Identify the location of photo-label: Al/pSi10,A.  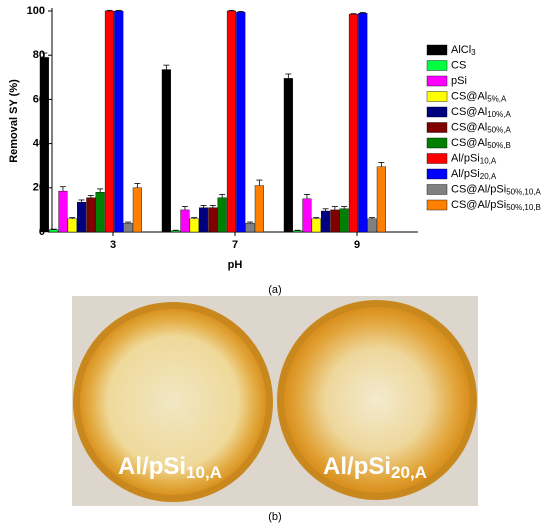
(170, 467).